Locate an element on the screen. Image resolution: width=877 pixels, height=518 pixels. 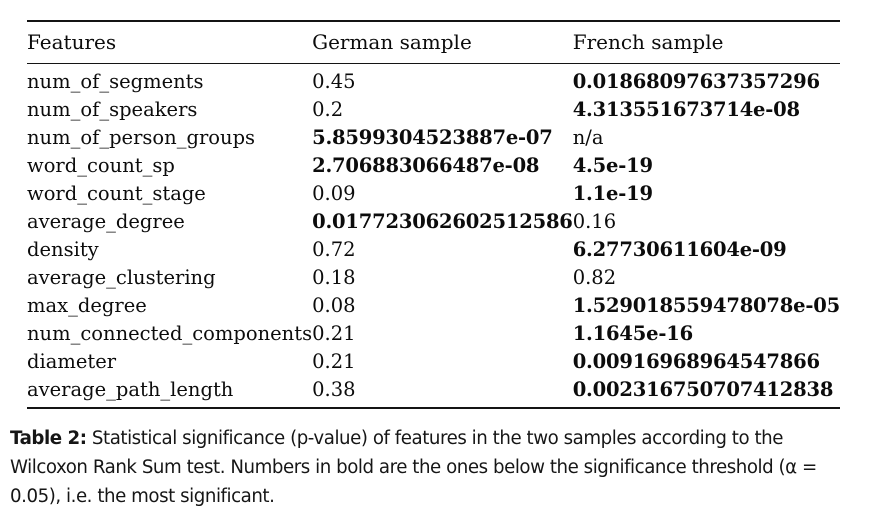
table-row: average_degree 0.017723062602512586 0.16 is located at coordinates (433, 221).